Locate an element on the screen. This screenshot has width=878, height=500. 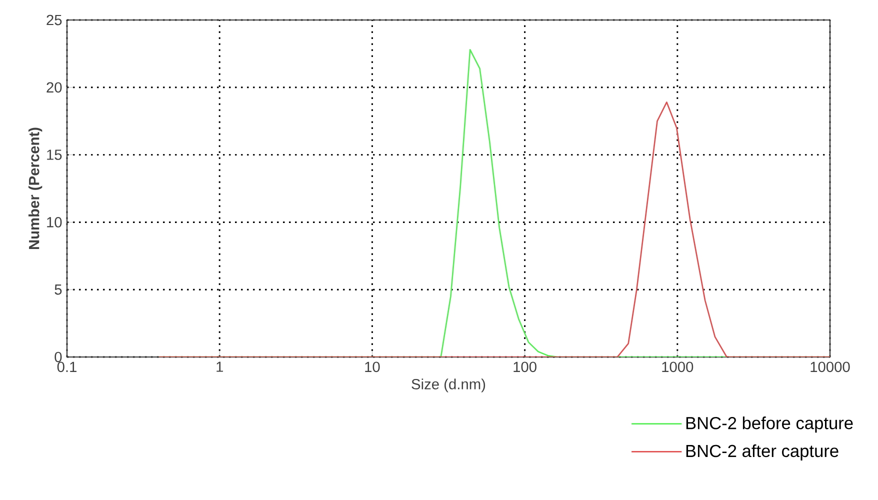
y-tick-label: 25 is located at coordinates (54, 20).